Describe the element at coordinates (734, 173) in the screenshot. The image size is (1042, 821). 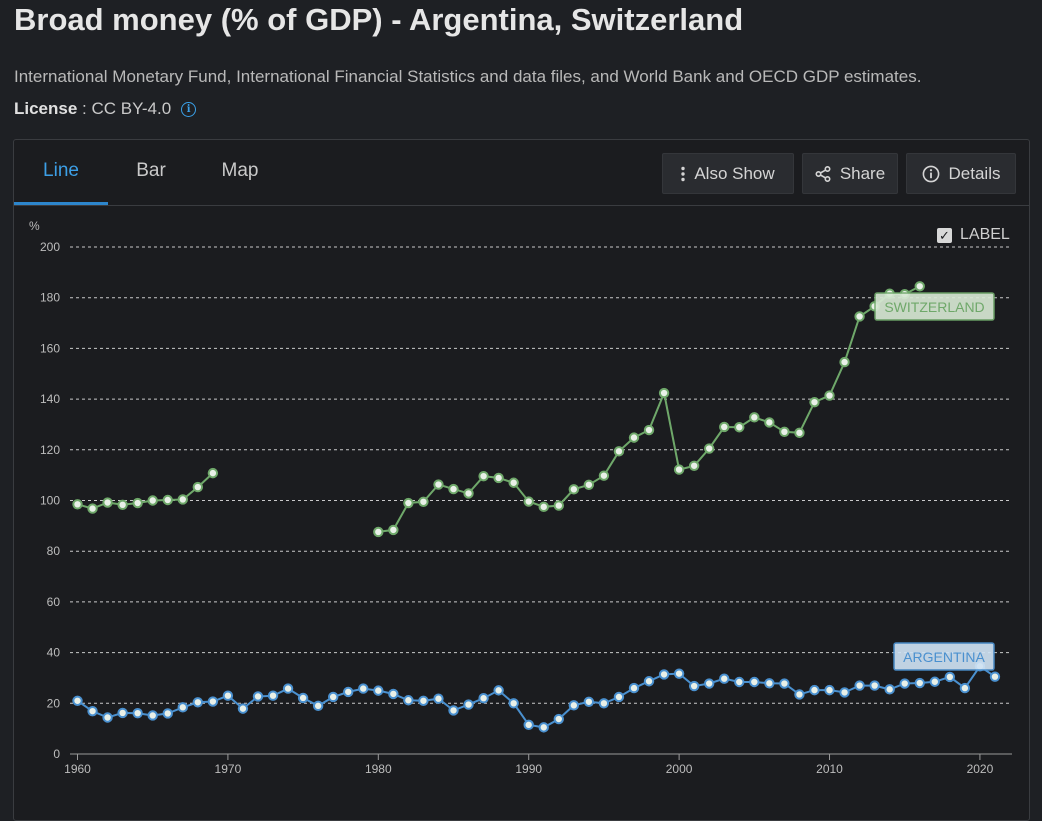
I see `also-show-label: Also Show` at that location.